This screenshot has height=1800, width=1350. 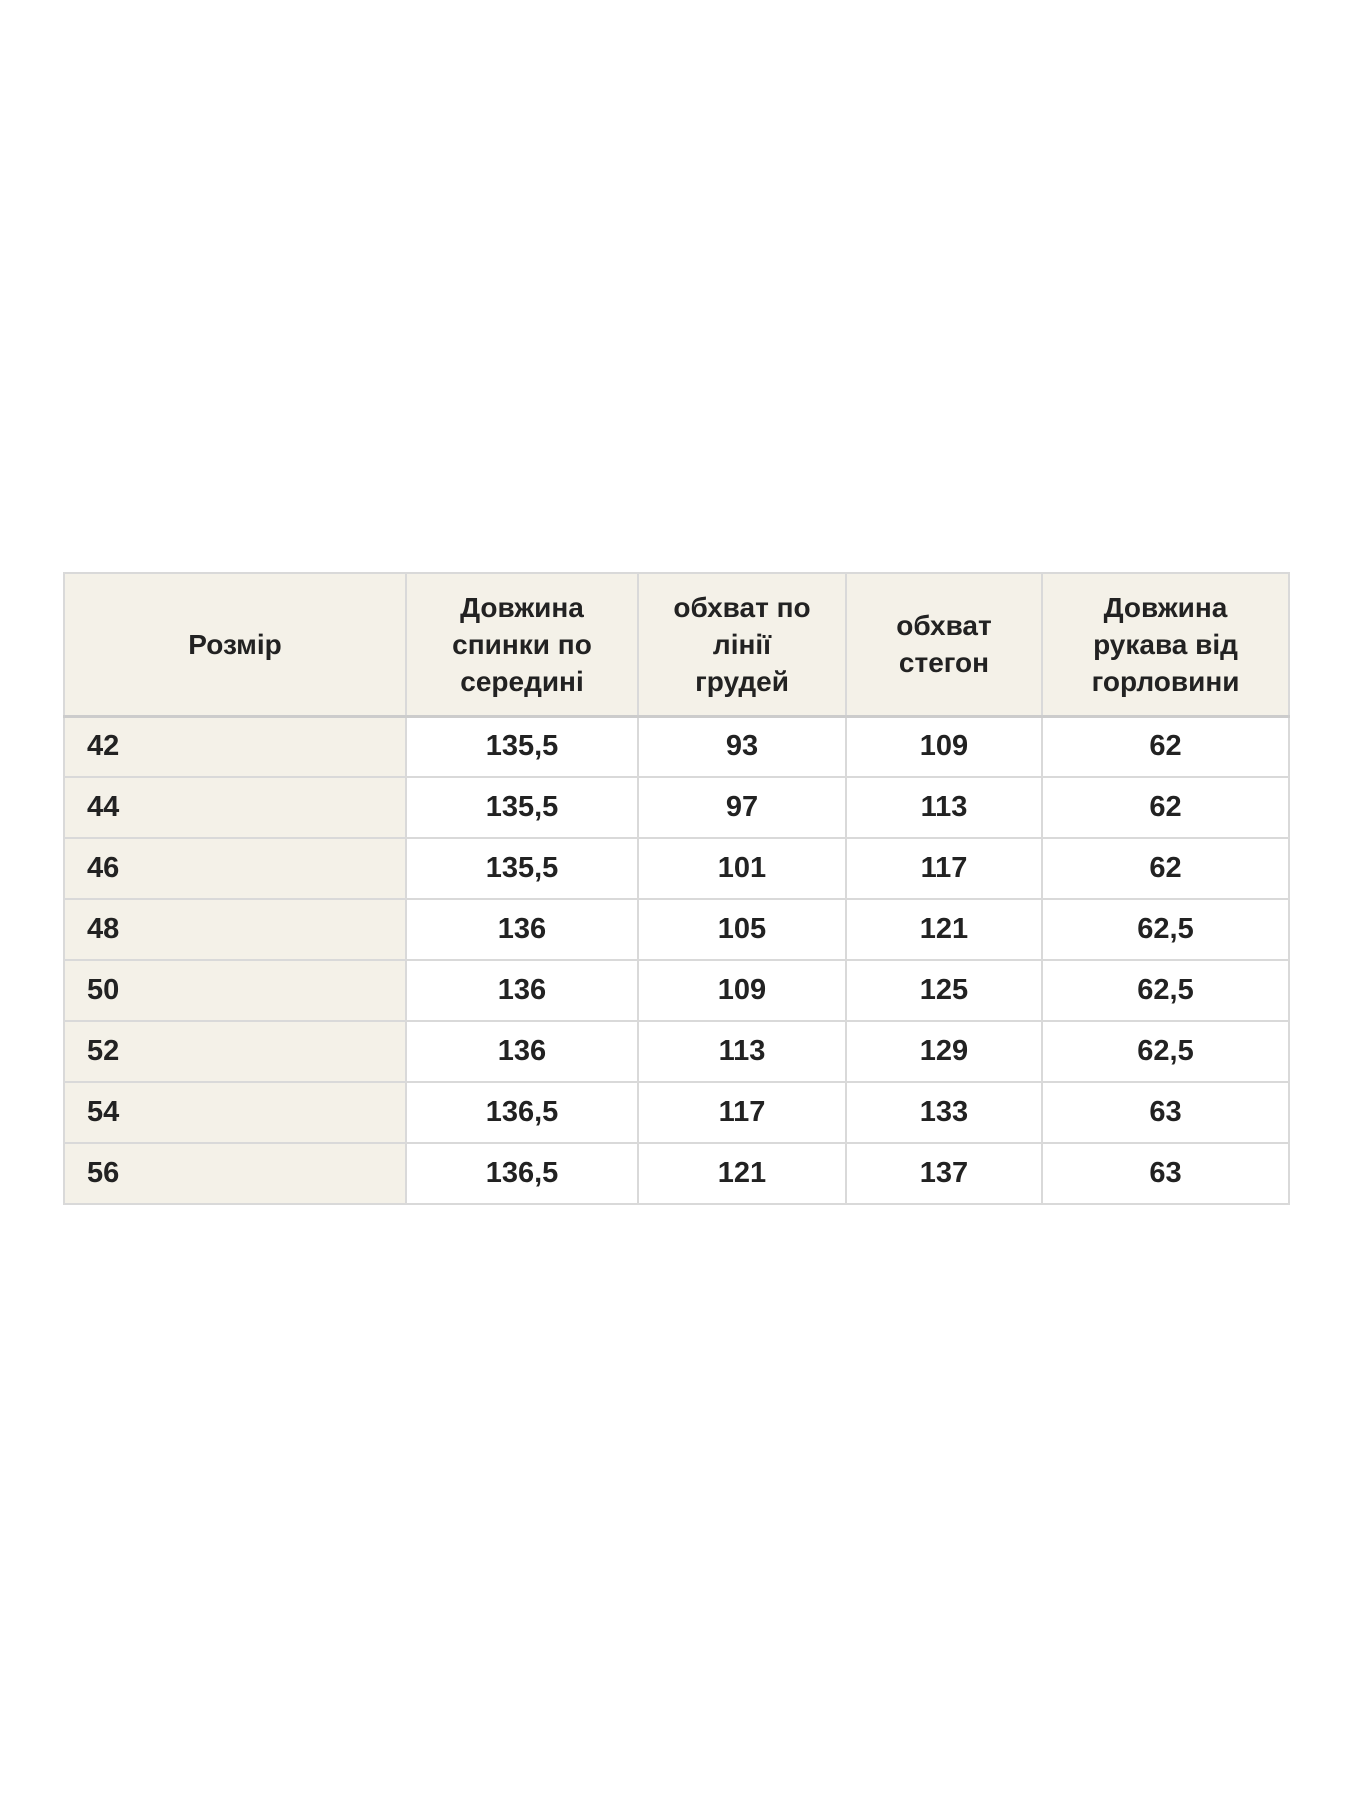 I want to click on size-value-cell: 50, so click(x=235, y=990).